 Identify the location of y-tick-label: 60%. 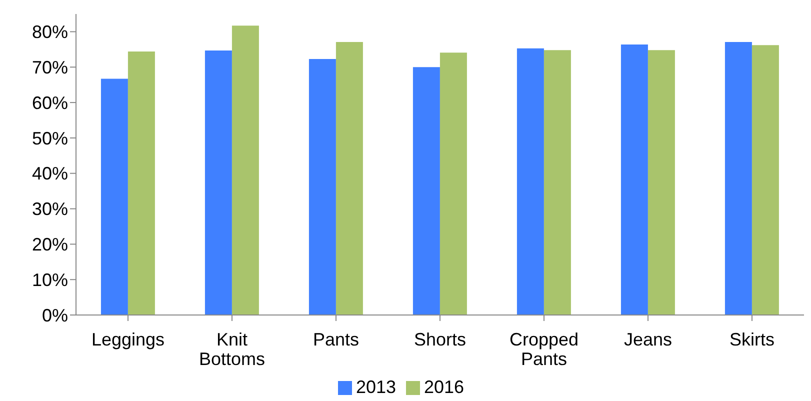
(50, 102).